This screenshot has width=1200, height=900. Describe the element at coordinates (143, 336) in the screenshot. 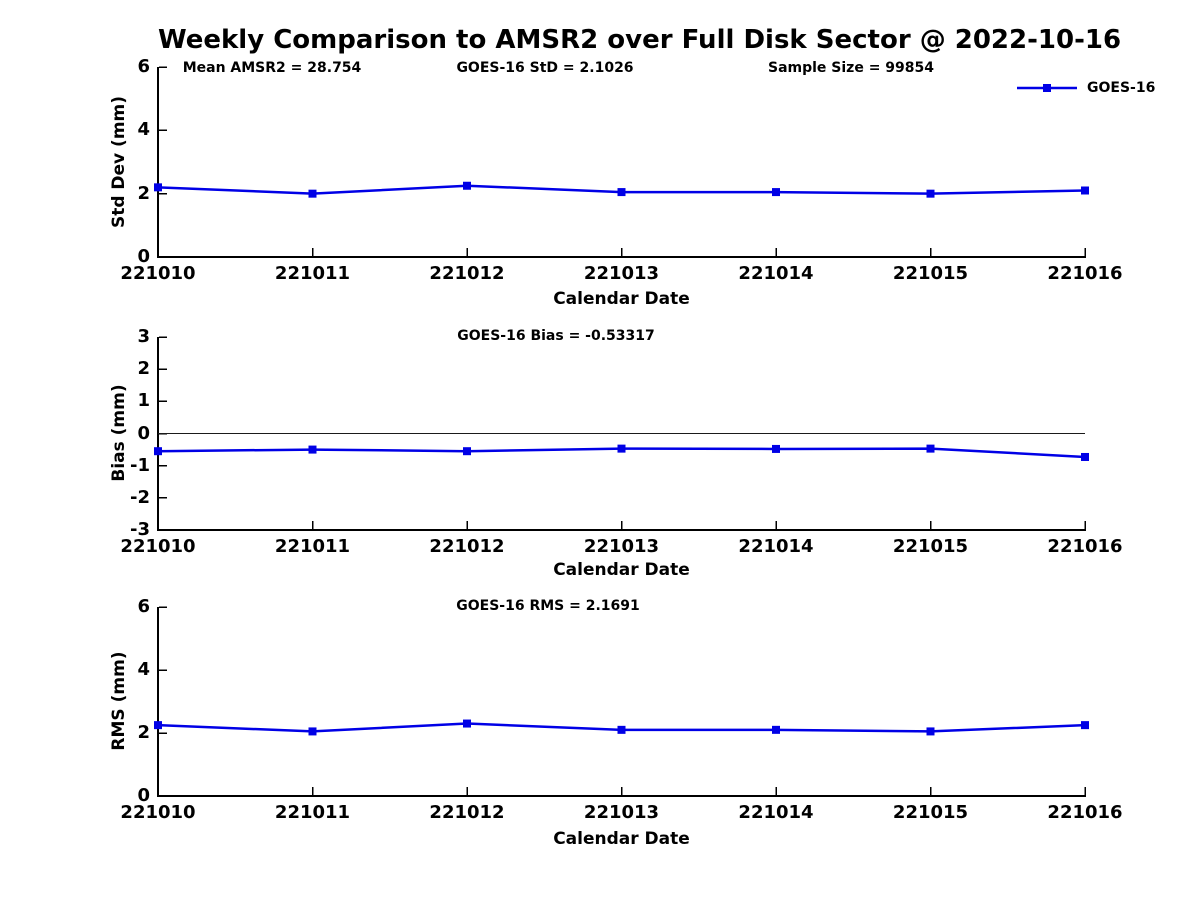

I see `y-tick-label: 3` at that location.